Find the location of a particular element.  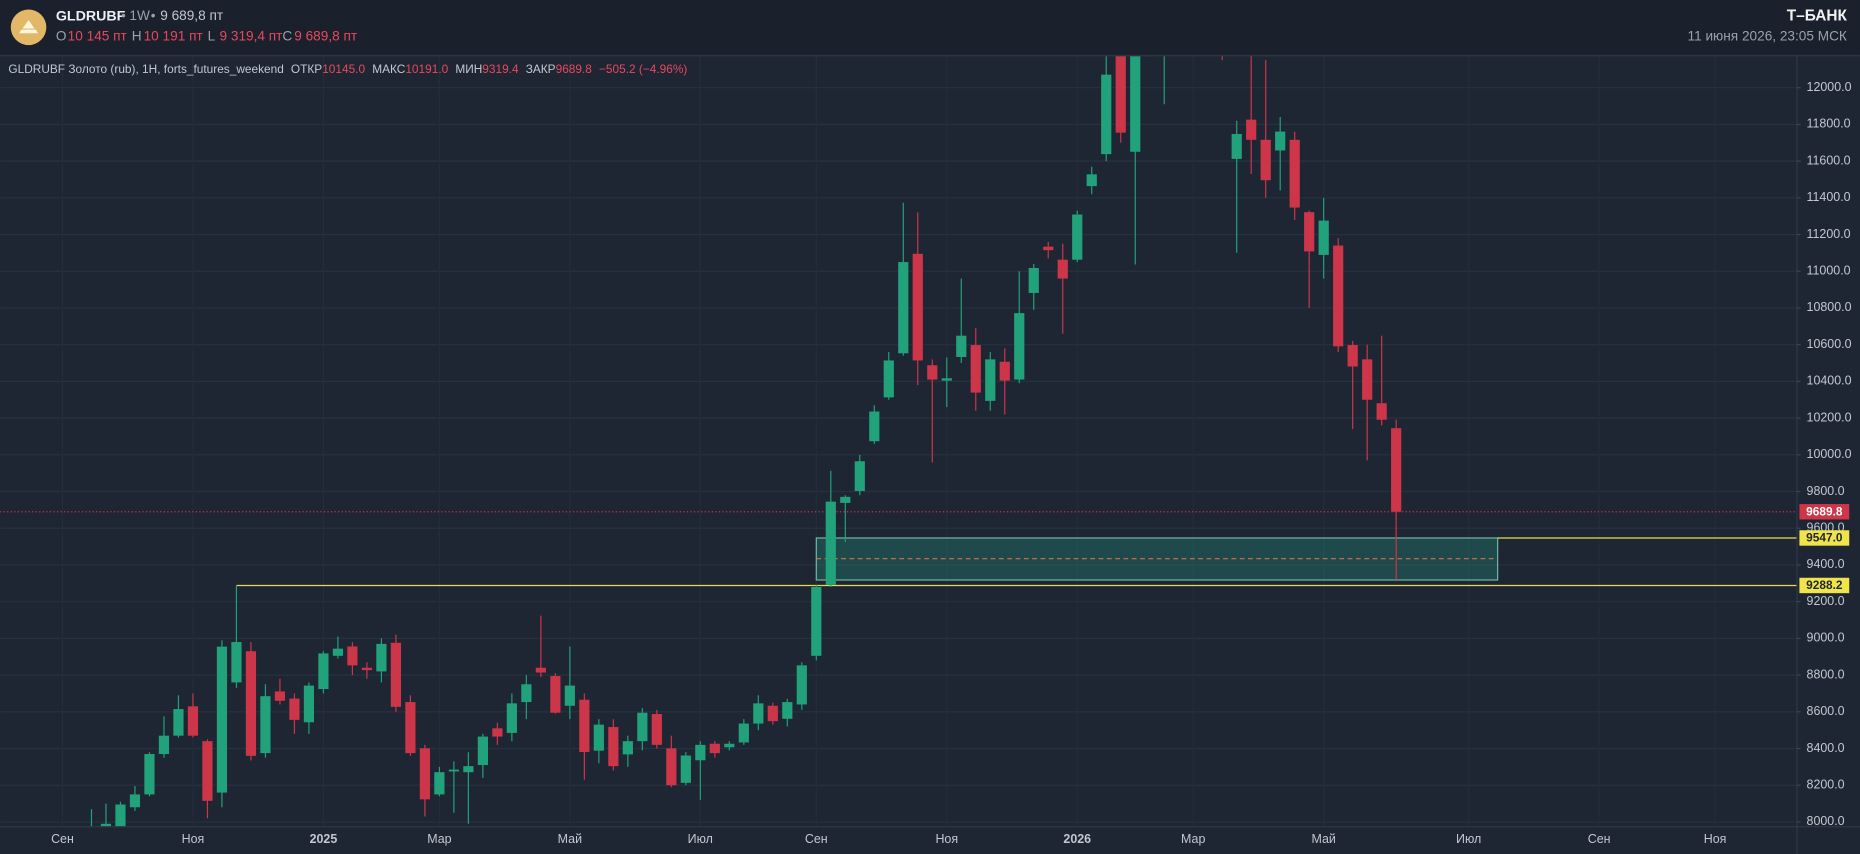

ohlc-key: C is located at coordinates (287, 35).